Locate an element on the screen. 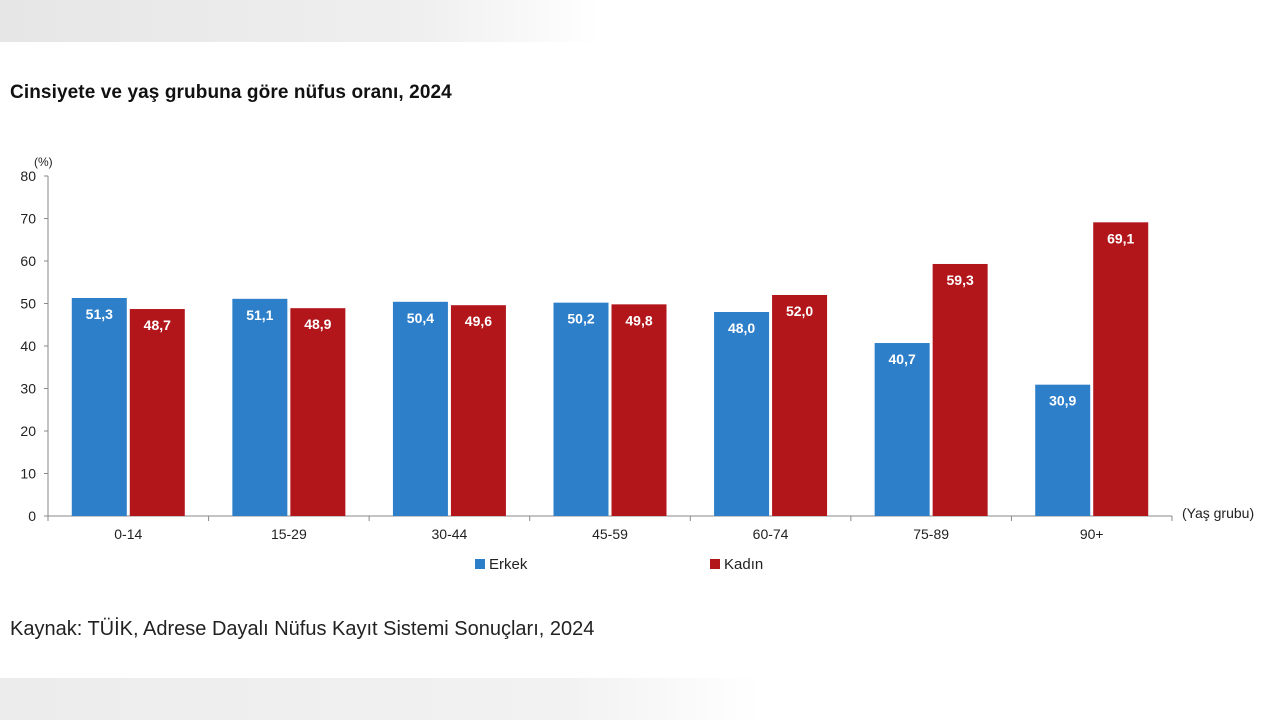  x-axis-label: (Yaş grubu) is located at coordinates (1218, 513).